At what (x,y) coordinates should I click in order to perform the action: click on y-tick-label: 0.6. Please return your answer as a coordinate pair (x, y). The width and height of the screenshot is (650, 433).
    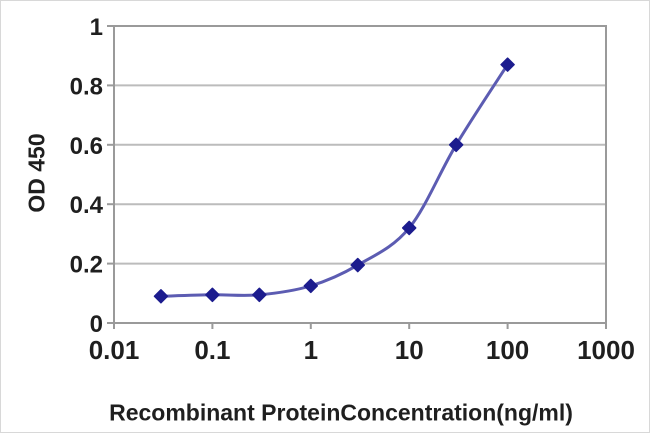
    Looking at the image, I should click on (86, 146).